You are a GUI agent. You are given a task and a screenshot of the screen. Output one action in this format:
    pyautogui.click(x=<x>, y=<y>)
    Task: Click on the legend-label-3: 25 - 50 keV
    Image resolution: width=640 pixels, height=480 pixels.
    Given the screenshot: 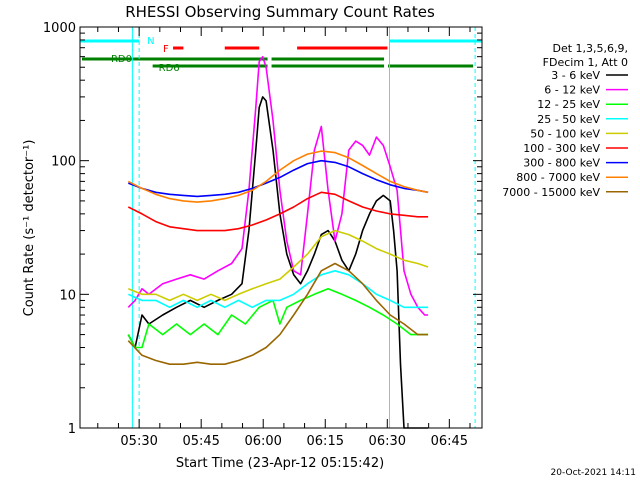 What is the action you would take?
    pyautogui.click(x=568, y=119)
    